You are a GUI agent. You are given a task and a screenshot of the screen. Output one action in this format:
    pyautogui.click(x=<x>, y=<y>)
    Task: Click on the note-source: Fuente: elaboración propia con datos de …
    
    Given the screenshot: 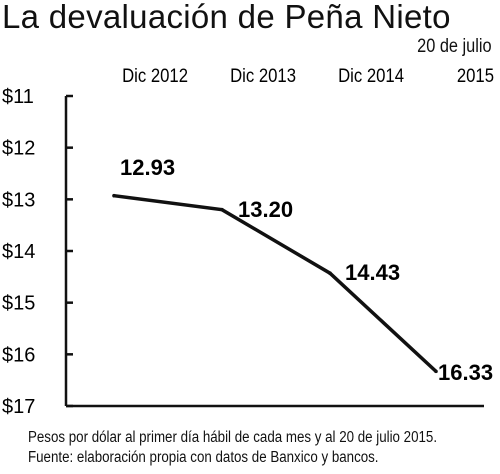 What is the action you would take?
    pyautogui.click(x=203, y=457)
    